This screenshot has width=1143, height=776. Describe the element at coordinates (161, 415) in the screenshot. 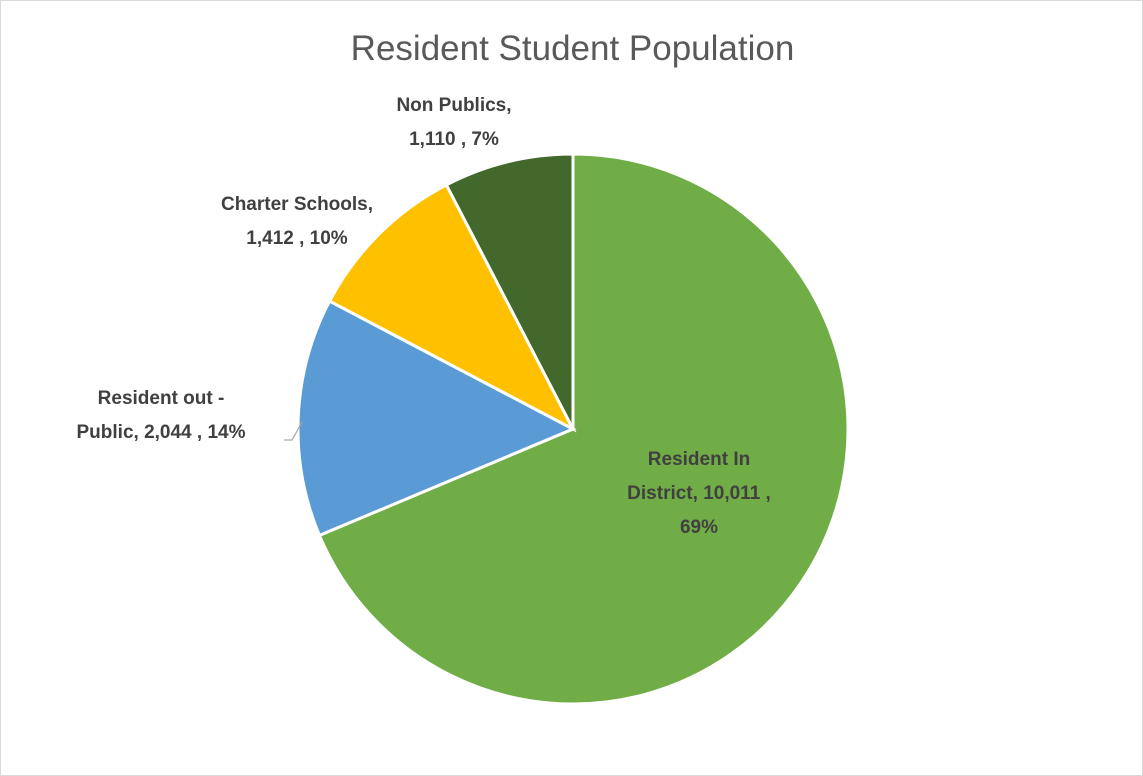

I see `data-label-resident-out-public: Resident out -Public, 2,044 , 14%` at that location.